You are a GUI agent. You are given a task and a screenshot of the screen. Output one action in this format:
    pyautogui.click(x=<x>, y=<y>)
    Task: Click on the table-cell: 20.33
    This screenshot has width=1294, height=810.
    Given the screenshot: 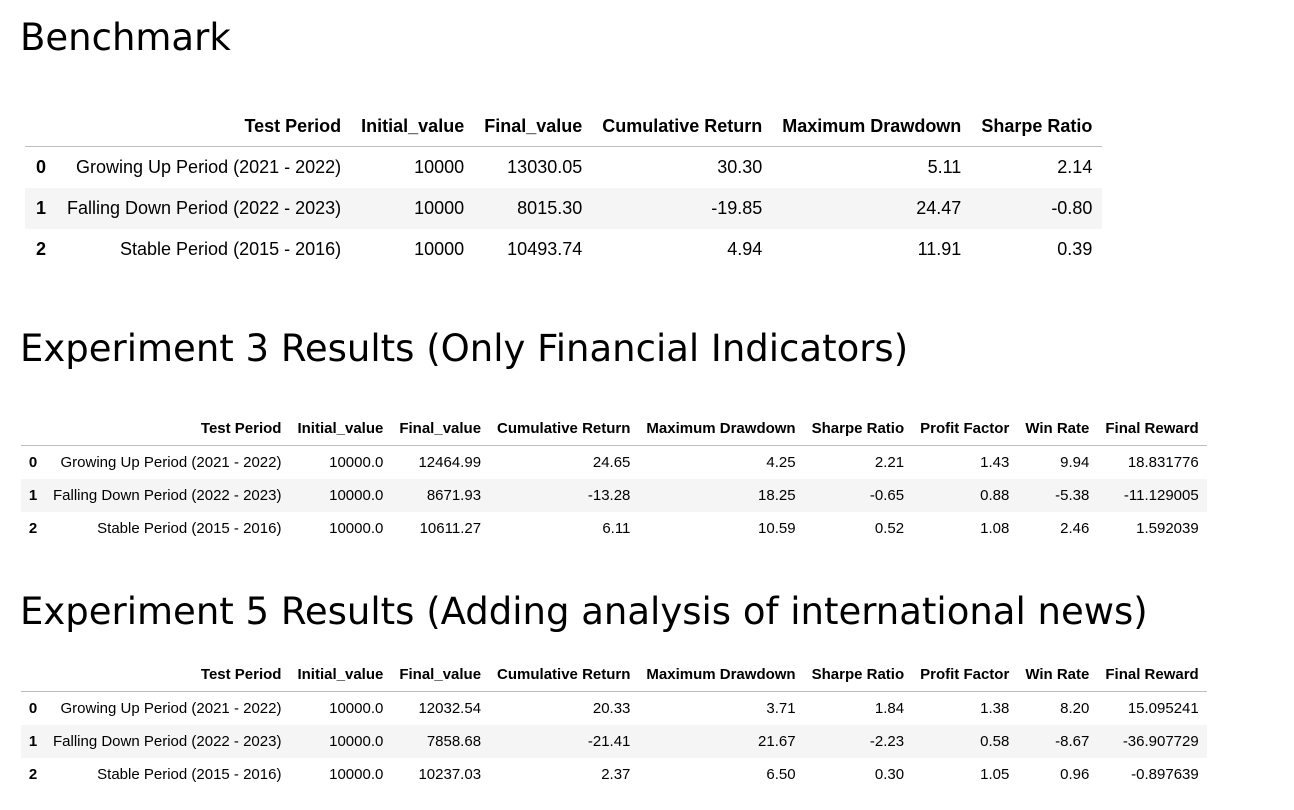 What is the action you would take?
    pyautogui.click(x=611, y=708)
    